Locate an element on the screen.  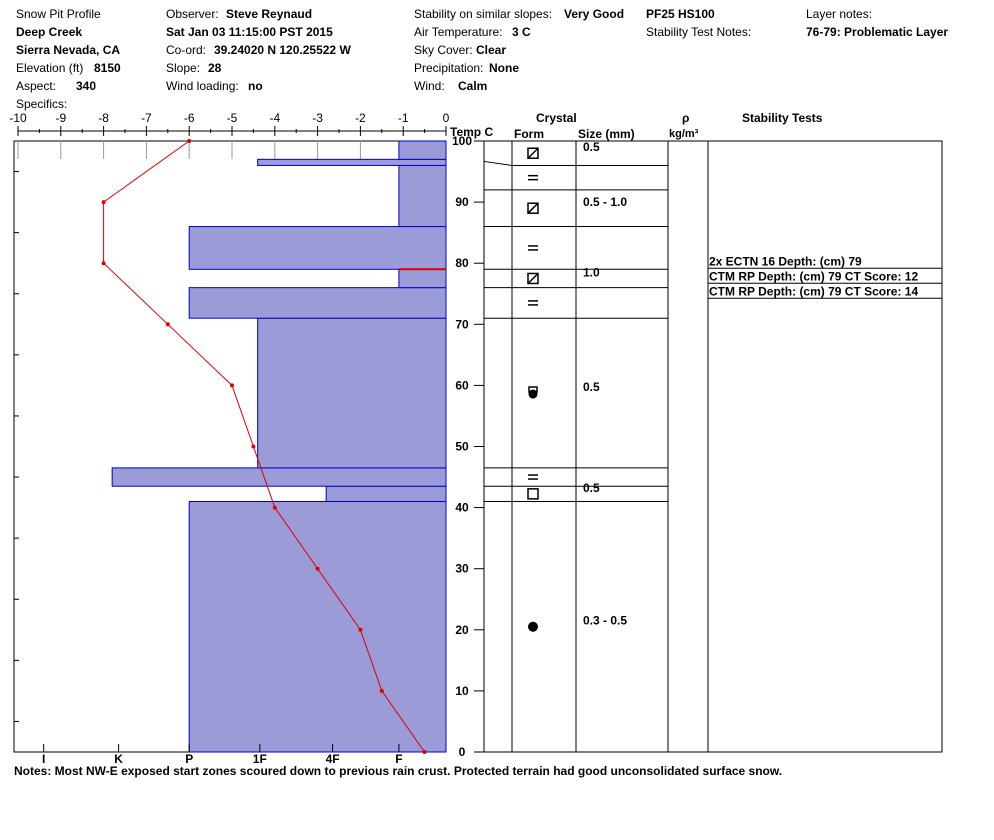
hardness-label-4F: 4F is located at coordinates (333, 759).